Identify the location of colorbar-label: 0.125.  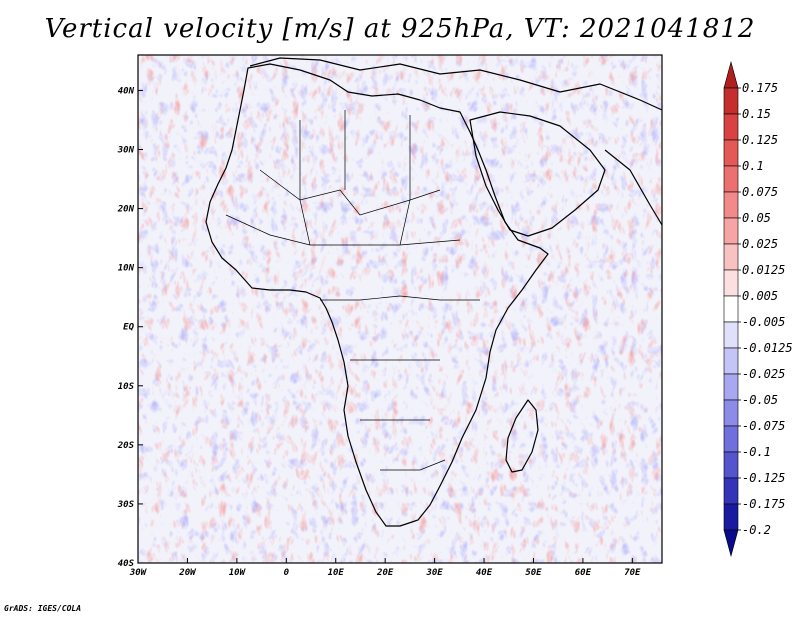
(760, 140).